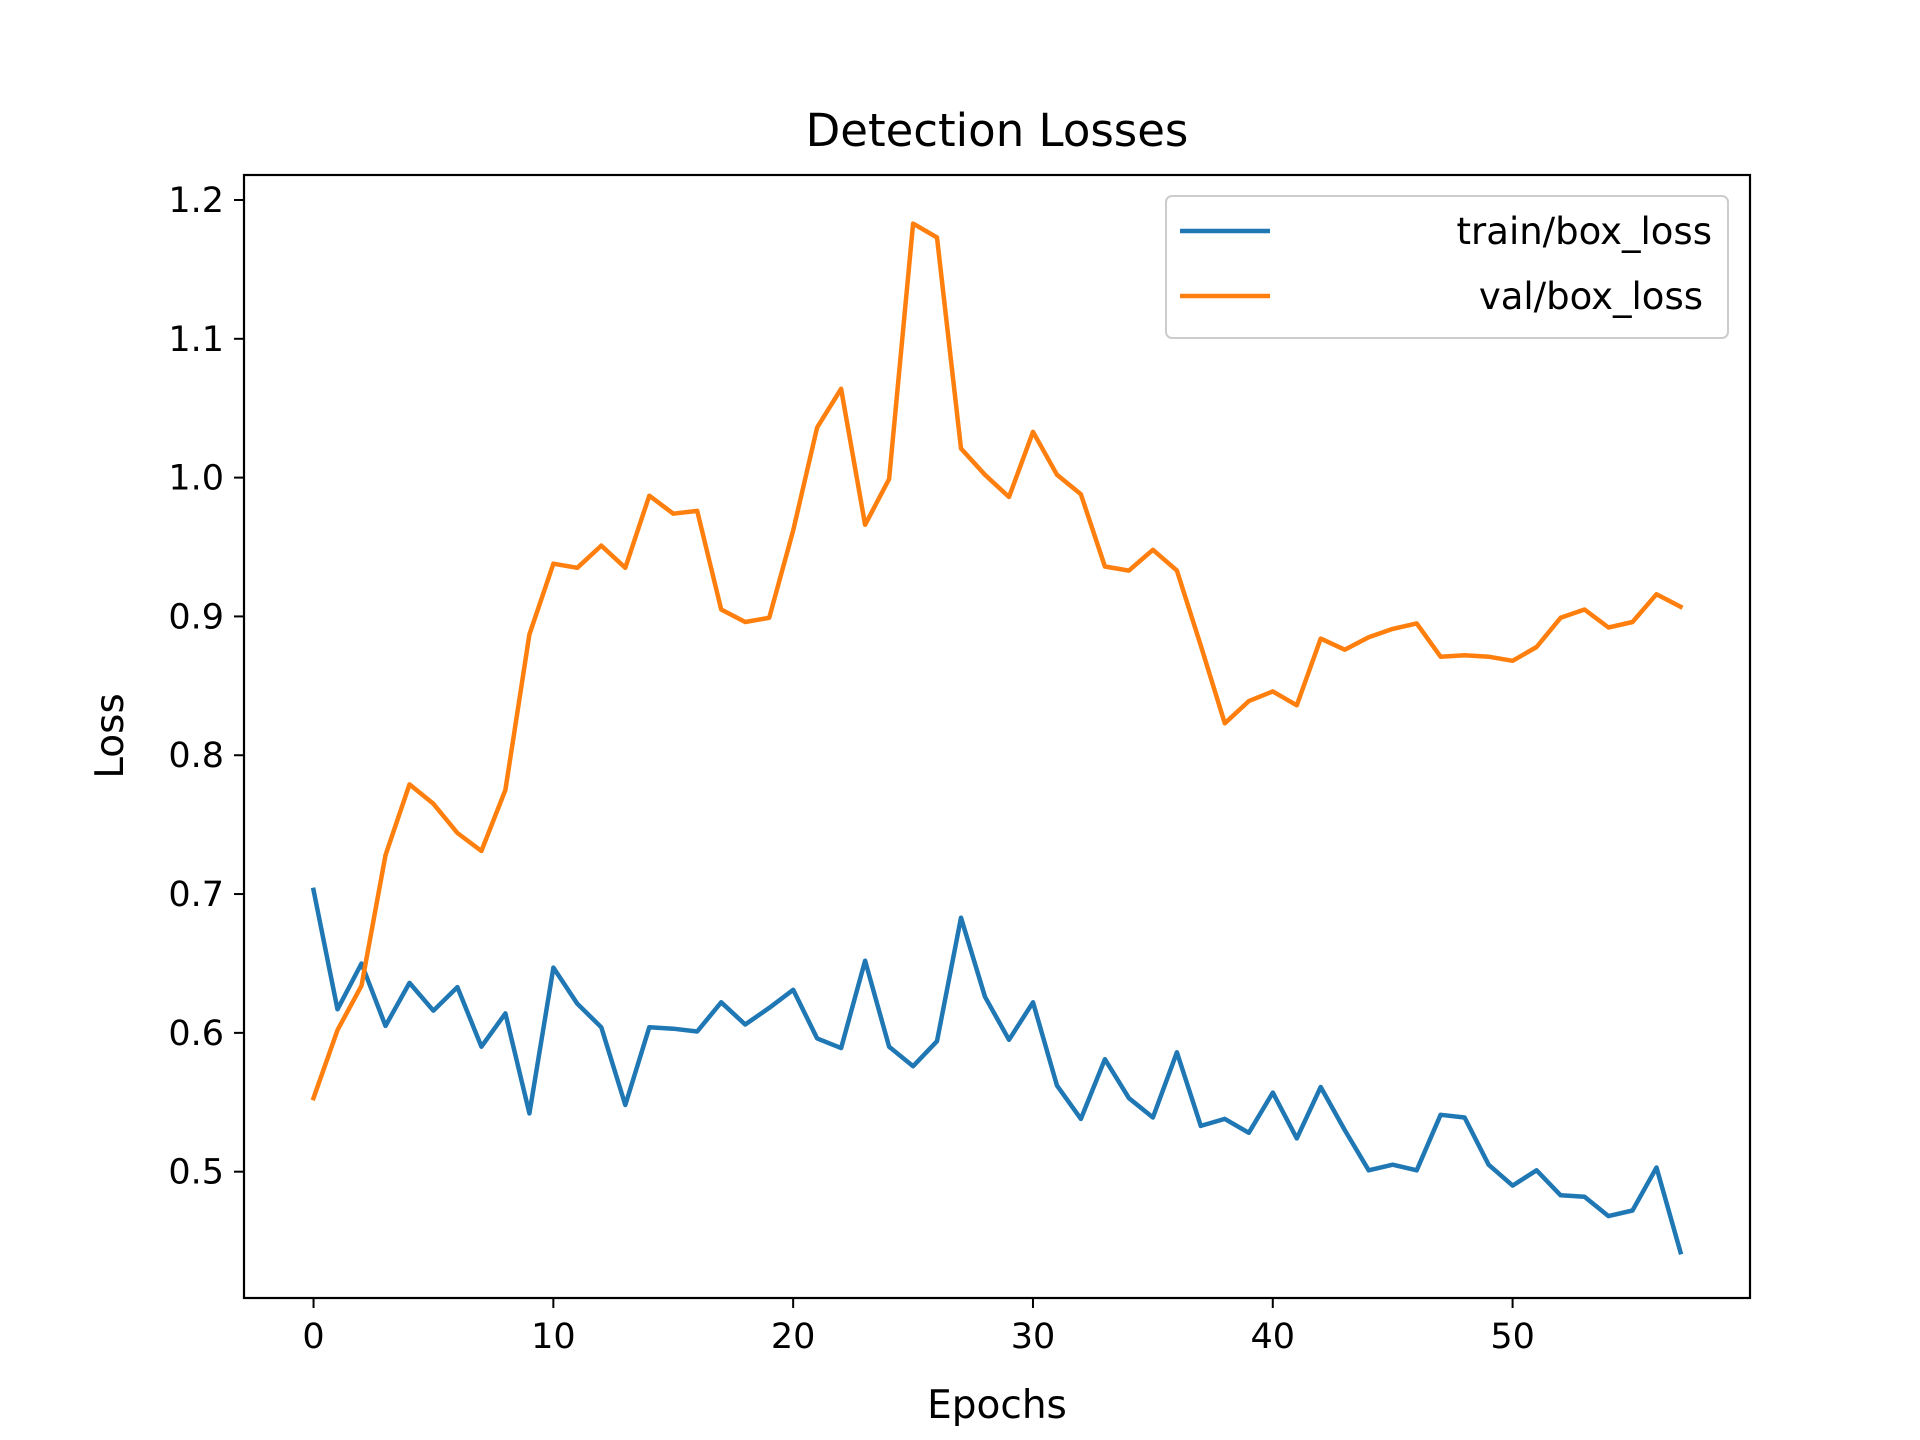 This screenshot has height=1440, width=1920. I want to click on x-axis-ticks: 0 10 20 30 40 50, so click(918, 1327).